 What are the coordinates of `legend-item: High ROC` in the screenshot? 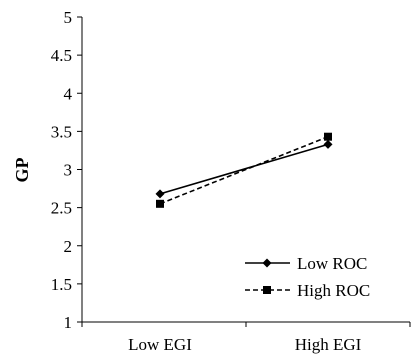 It's located at (307, 290).